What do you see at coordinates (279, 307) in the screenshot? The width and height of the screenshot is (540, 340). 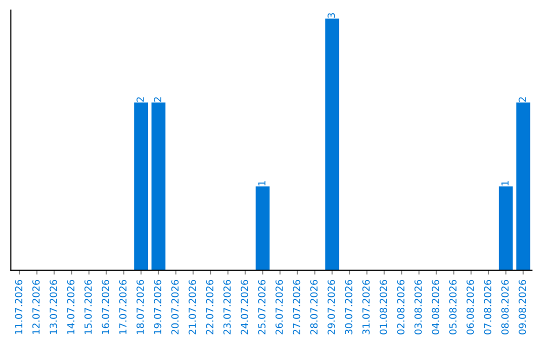 I see `x-tick-label: 26.07.2026` at bounding box center [279, 307].